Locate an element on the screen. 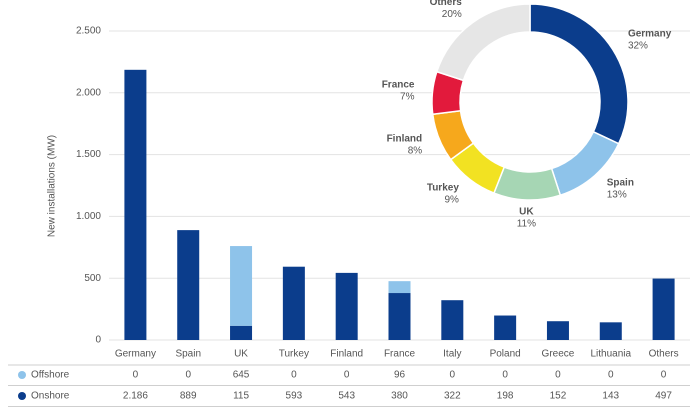 The height and width of the screenshot is (419, 700). donut-value-label: 9% is located at coordinates (451, 199).